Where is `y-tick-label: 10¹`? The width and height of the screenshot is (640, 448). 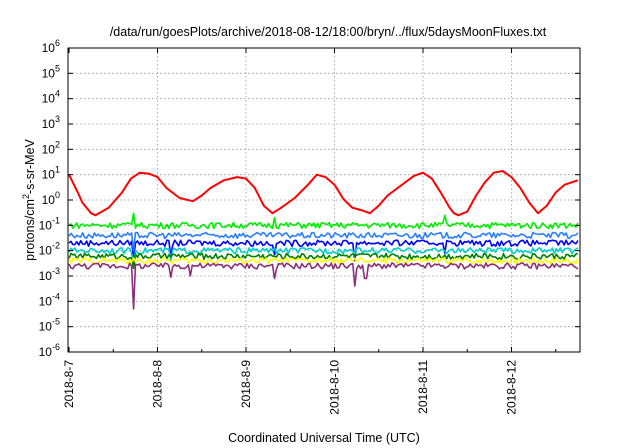
y-tick-label: 10¹ is located at coordinates (51, 173).